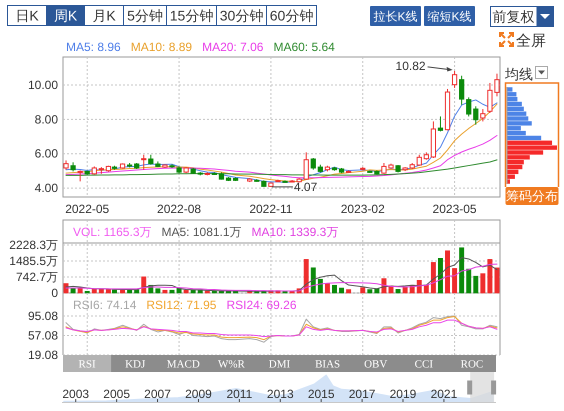 This screenshot has width=564, height=411. What do you see at coordinates (261, 305) in the screenshot?
I see `series-label: RSI24: 69.26` at bounding box center [261, 305].